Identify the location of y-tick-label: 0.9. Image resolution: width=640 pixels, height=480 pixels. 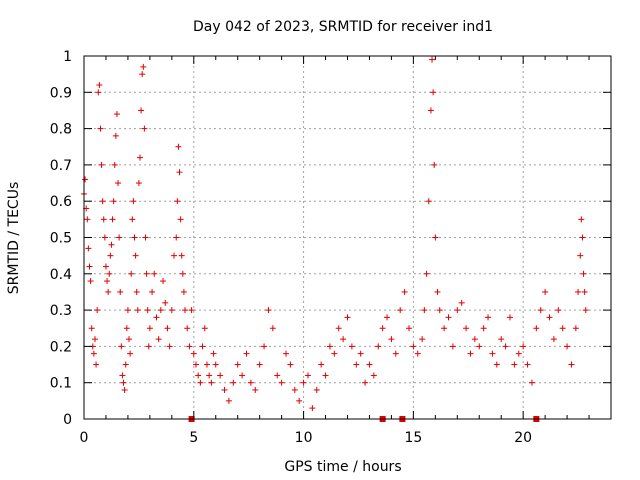
(61, 93).